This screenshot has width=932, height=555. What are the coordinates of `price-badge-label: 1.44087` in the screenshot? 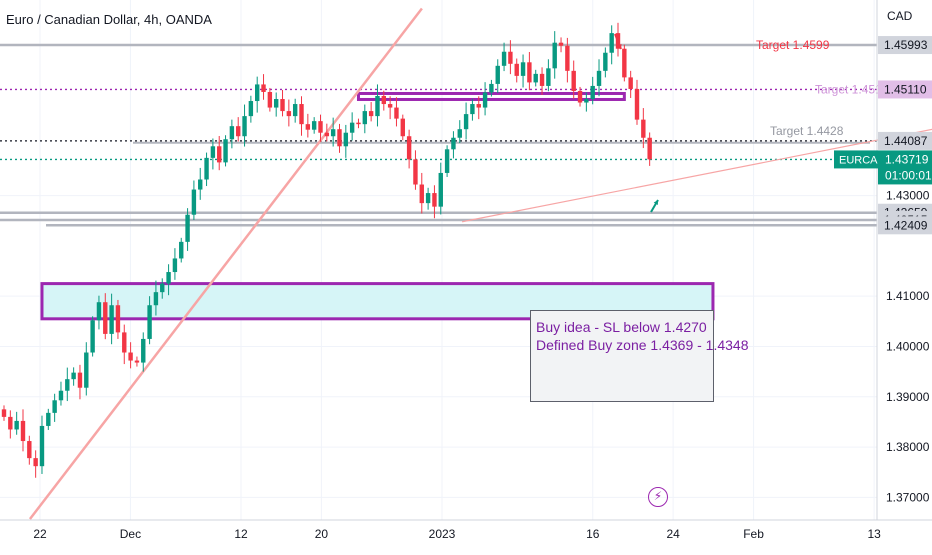 It's located at (906, 141).